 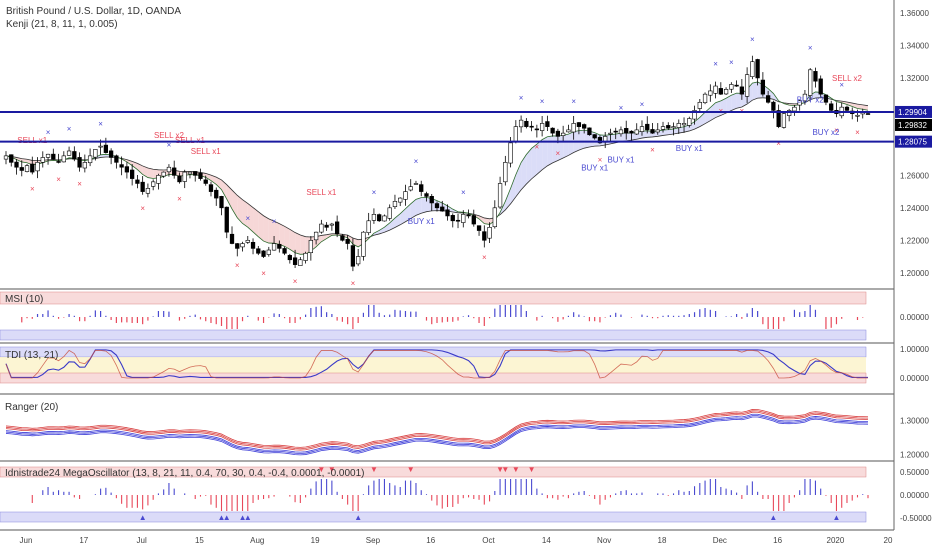 I want to click on time-tick-label: Jul, so click(x=142, y=540).